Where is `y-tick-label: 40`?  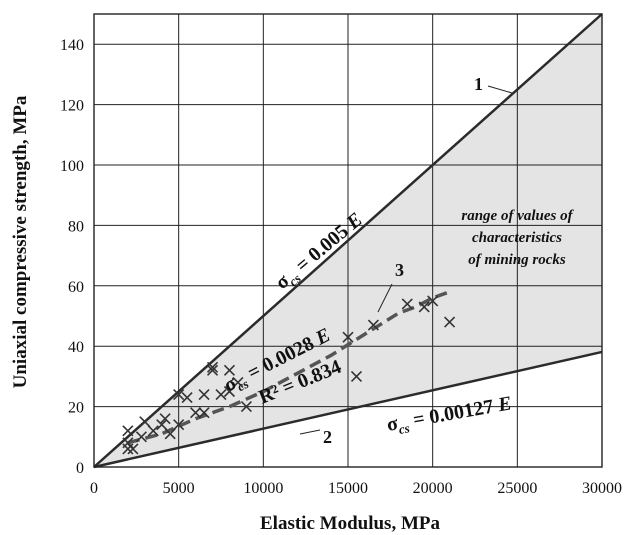
y-tick-label: 40 is located at coordinates (76, 347).